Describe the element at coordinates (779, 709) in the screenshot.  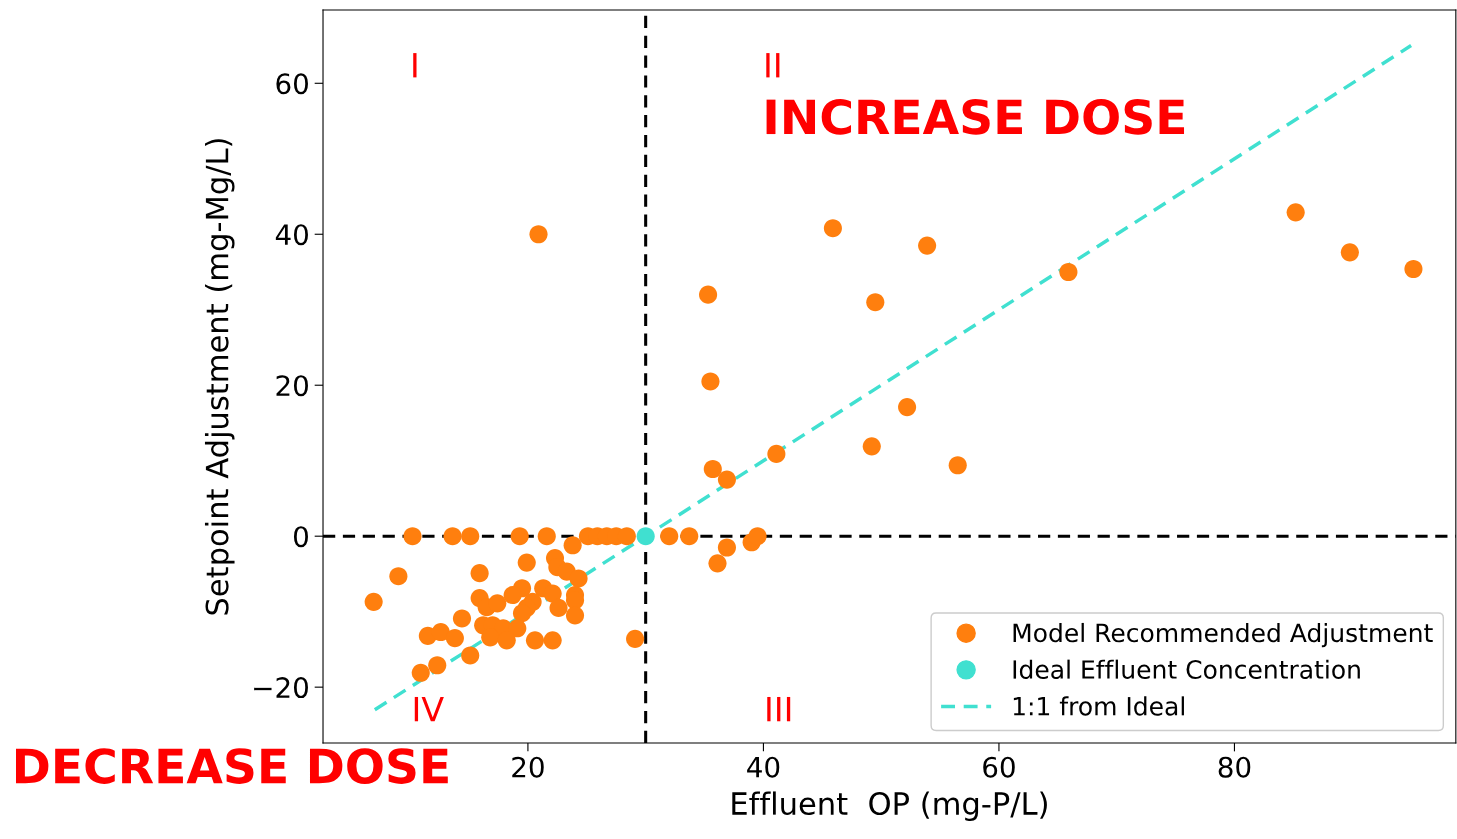
I see `annotation: III` at that location.